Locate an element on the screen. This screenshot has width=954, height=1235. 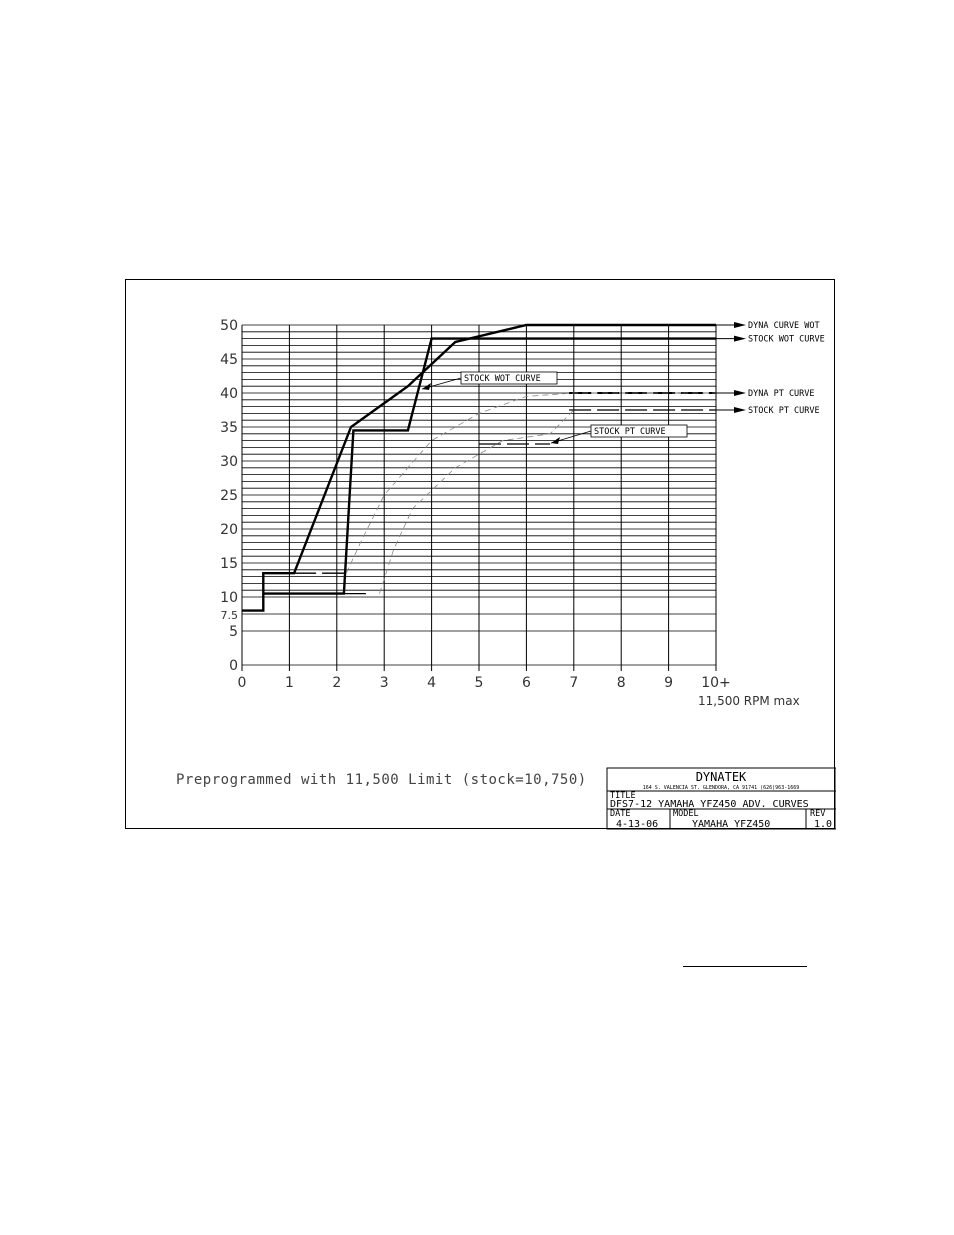
date-value: 4-13-06 is located at coordinates (637, 824).